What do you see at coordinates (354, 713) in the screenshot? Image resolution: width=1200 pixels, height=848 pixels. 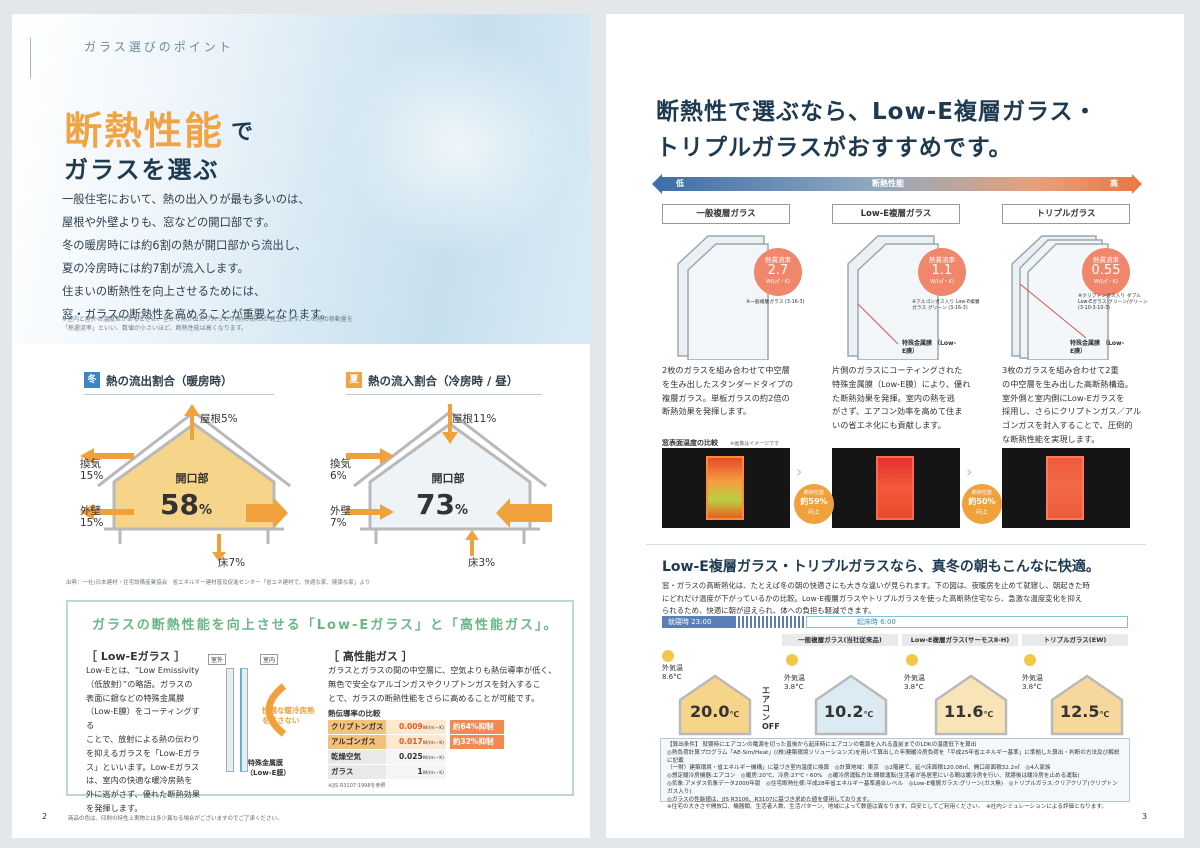 I see `conductivity-table-title: 熱伝導率の比較` at bounding box center [354, 713].